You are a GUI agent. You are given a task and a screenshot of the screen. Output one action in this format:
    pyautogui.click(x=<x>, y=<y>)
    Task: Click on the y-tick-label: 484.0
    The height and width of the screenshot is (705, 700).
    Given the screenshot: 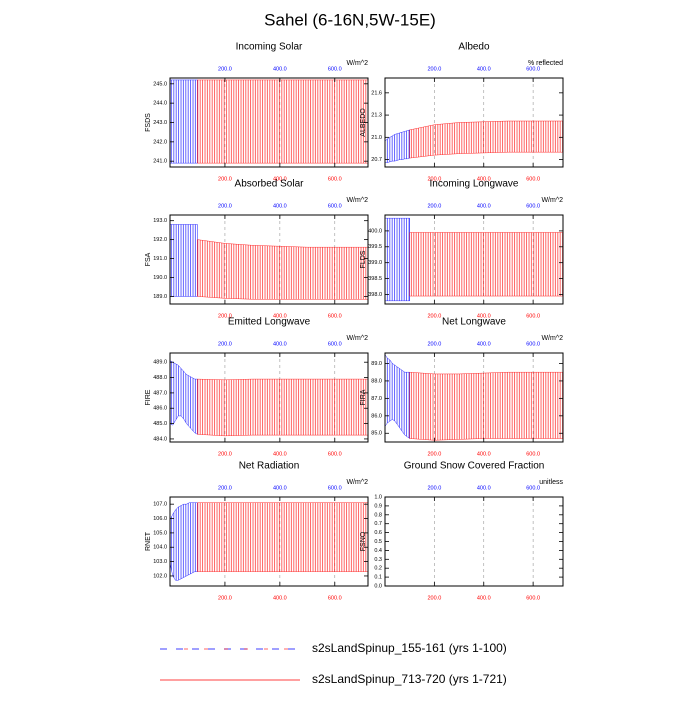 What is the action you would take?
    pyautogui.click(x=160, y=439)
    